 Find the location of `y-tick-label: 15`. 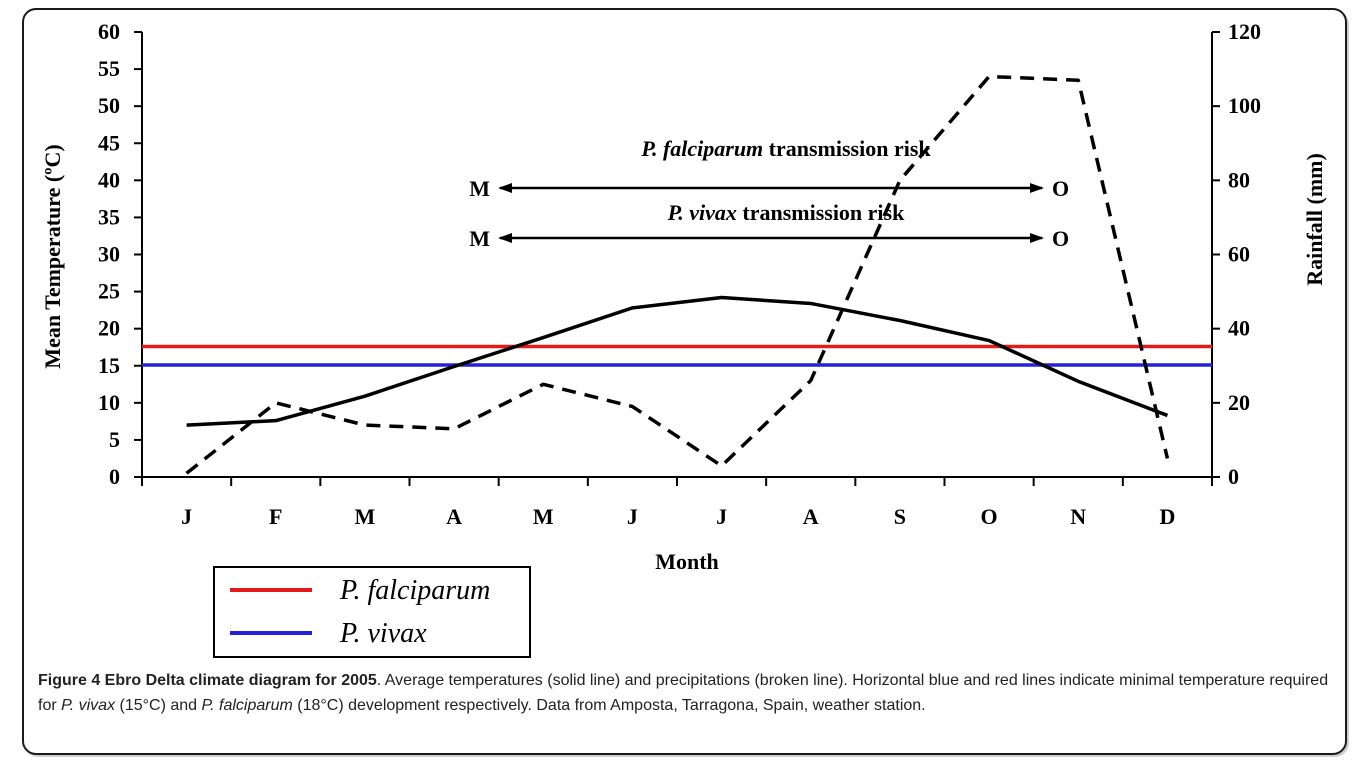

y-tick-label: 15 is located at coordinates (109, 365).